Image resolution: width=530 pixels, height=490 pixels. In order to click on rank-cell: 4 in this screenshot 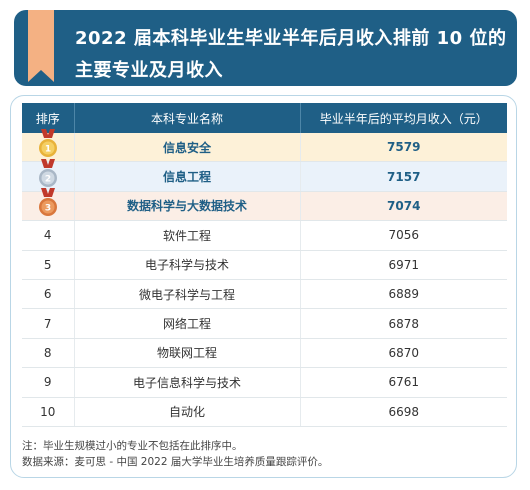, I will do `click(48, 235)`.